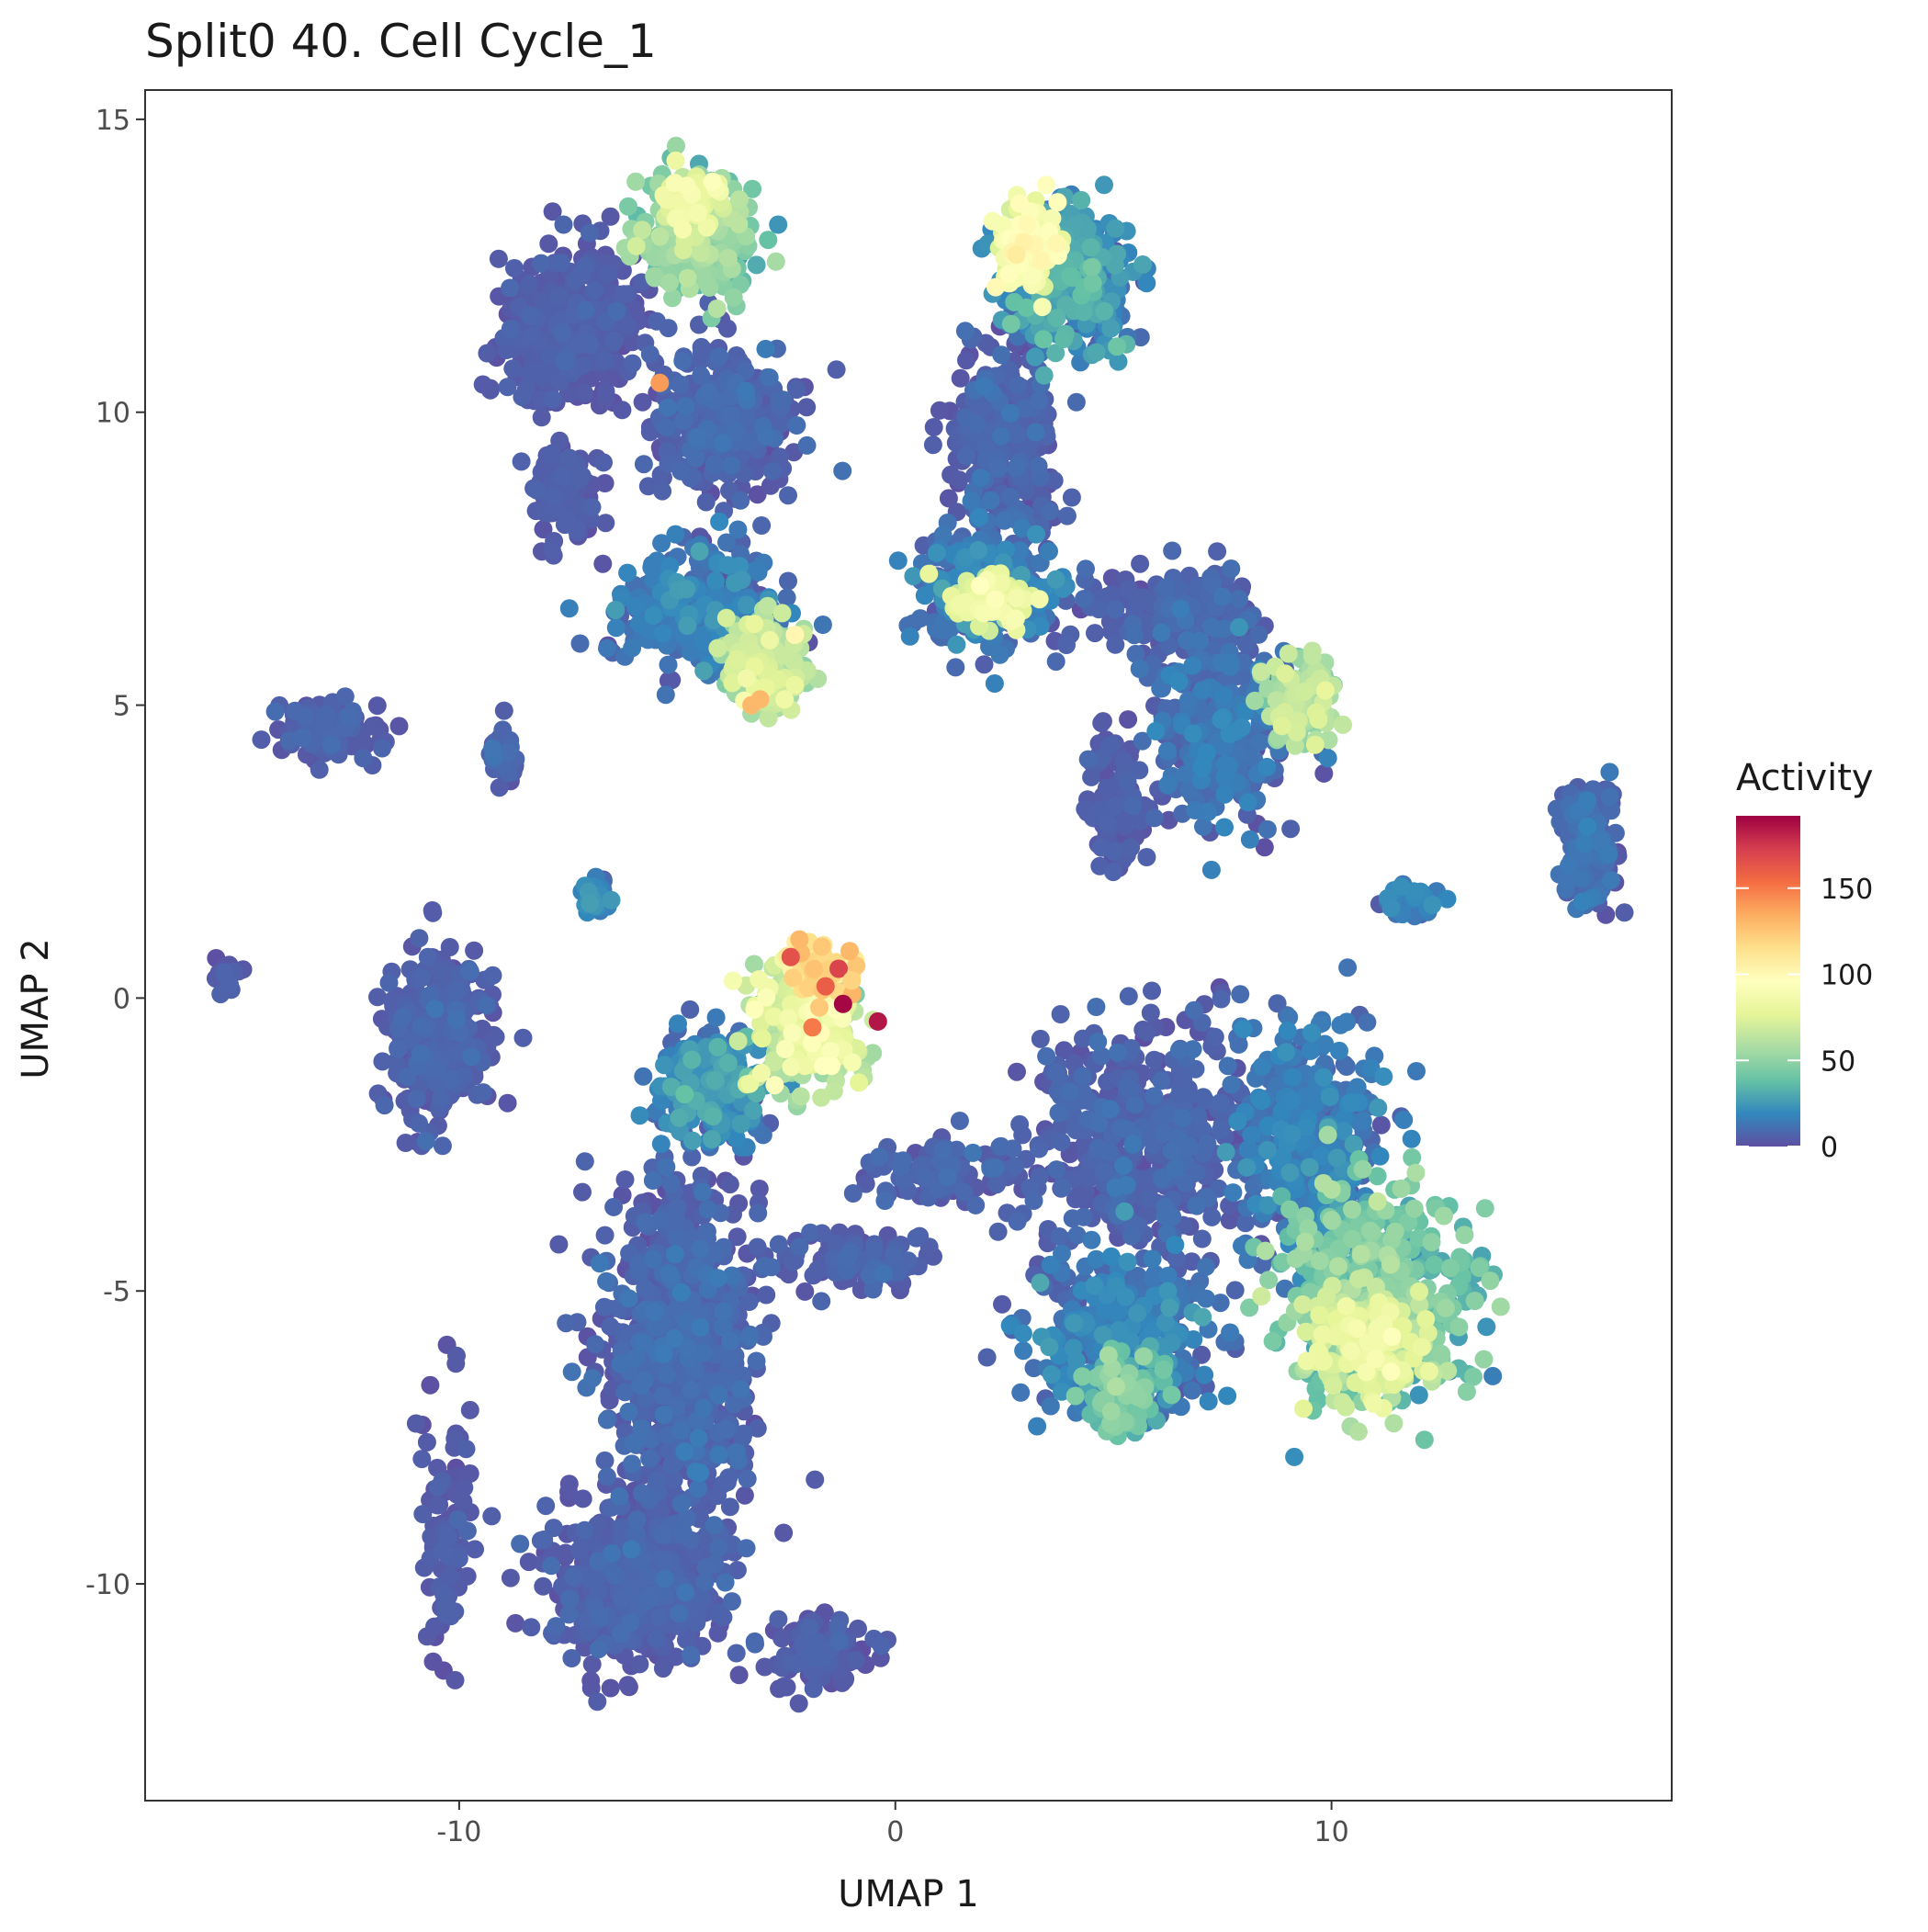 The image size is (1928, 1932). I want to click on chart-title: Split0 40. Cell Cycle_1, so click(401, 41).